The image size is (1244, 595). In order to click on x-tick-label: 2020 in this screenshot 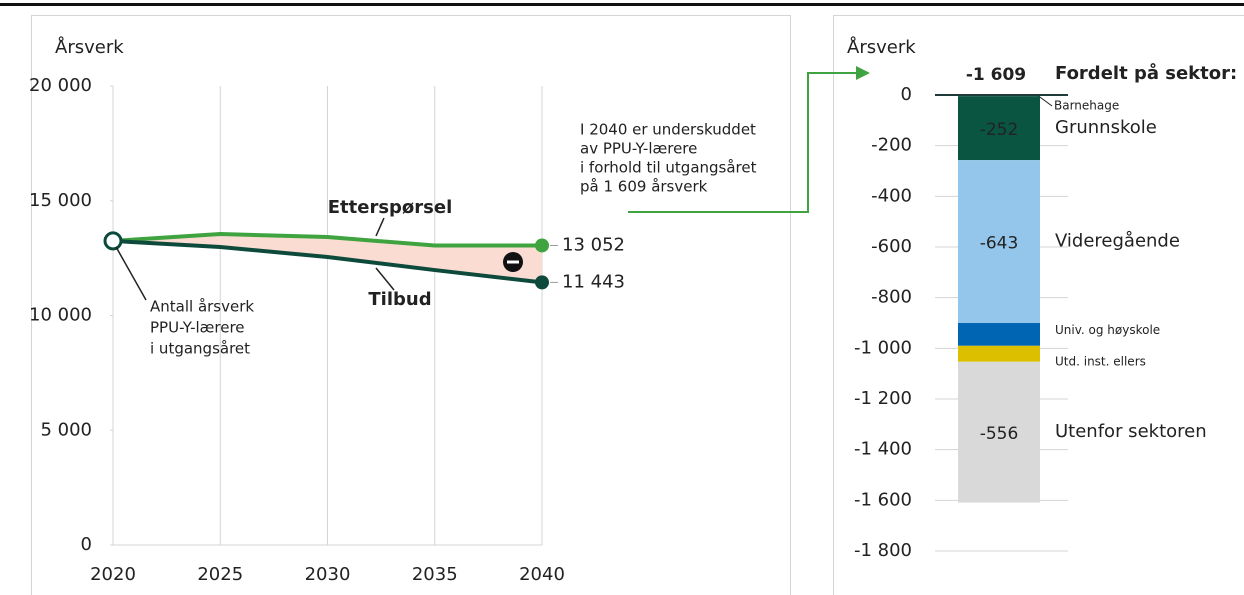, I will do `click(113, 574)`.